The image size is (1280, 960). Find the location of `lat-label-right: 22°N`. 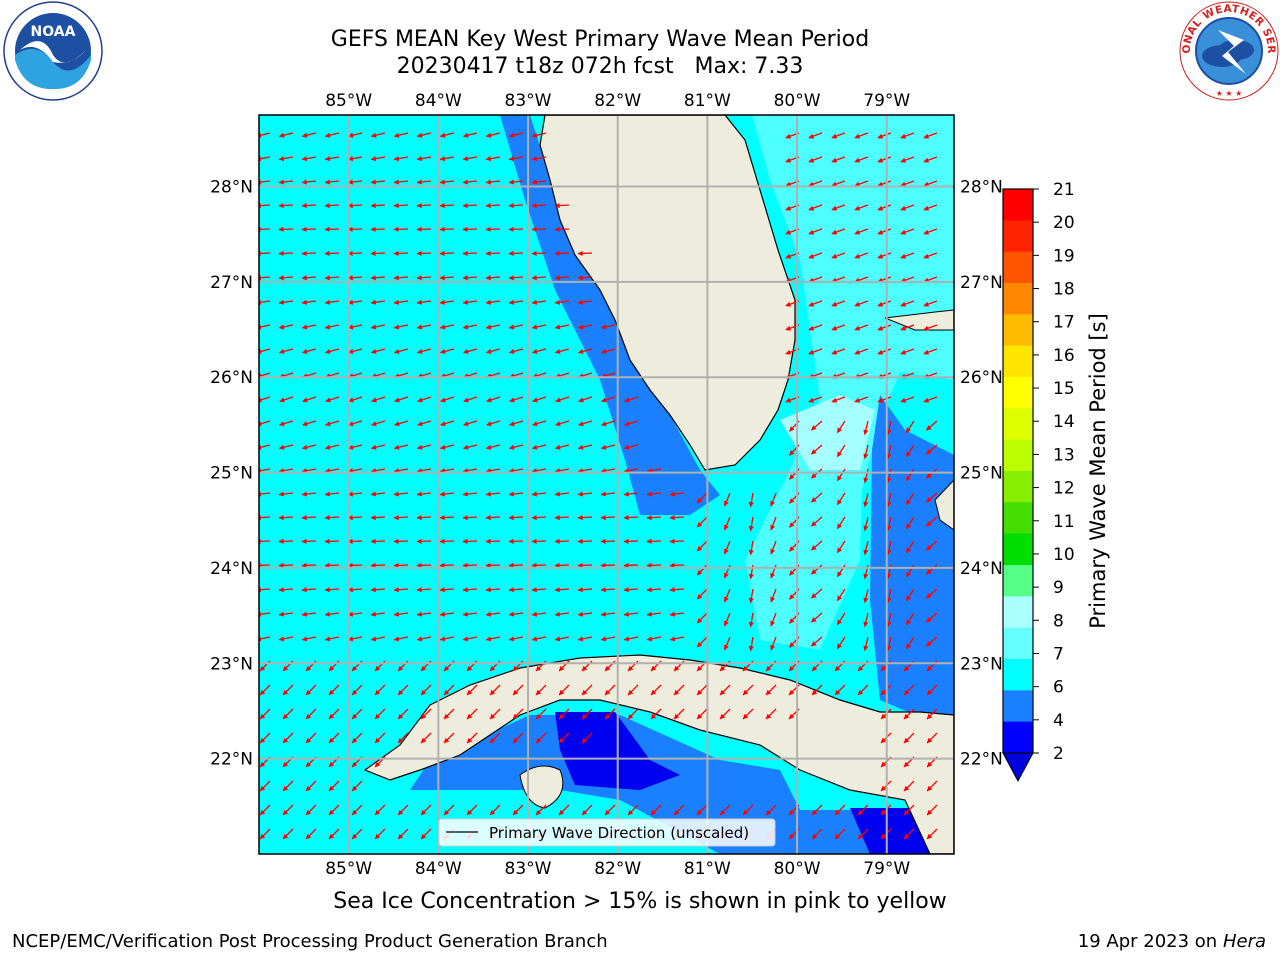

lat-label-right: 22°N is located at coordinates (981, 760).